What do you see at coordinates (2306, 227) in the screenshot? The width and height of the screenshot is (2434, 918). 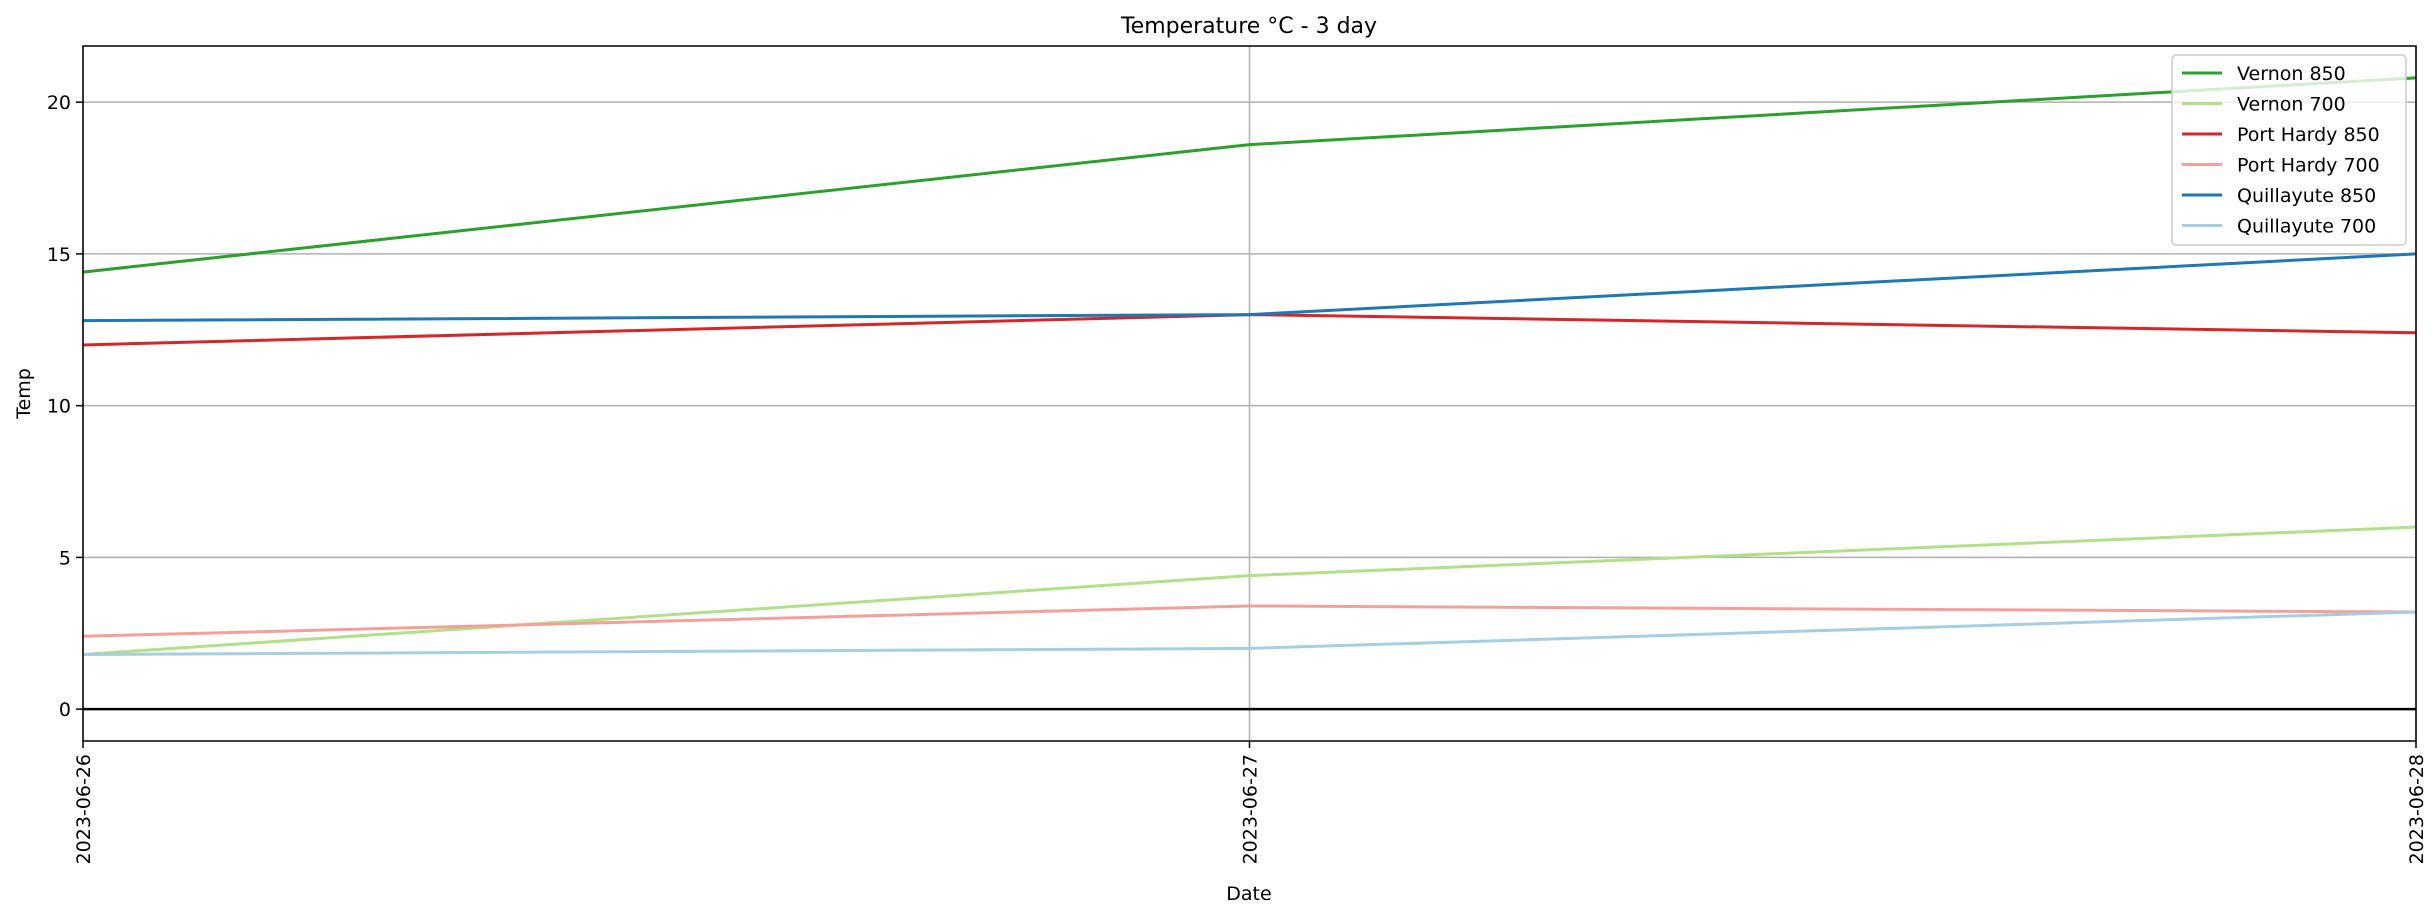 I see `legend-label: Quillayute 700` at bounding box center [2306, 227].